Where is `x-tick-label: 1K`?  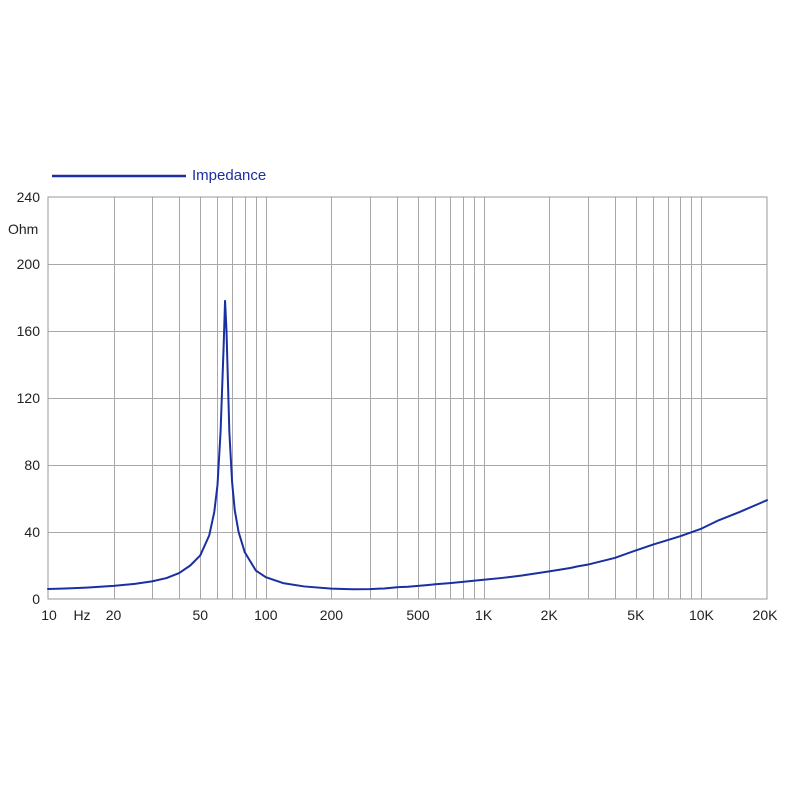
x-tick-label: 1K is located at coordinates (484, 615).